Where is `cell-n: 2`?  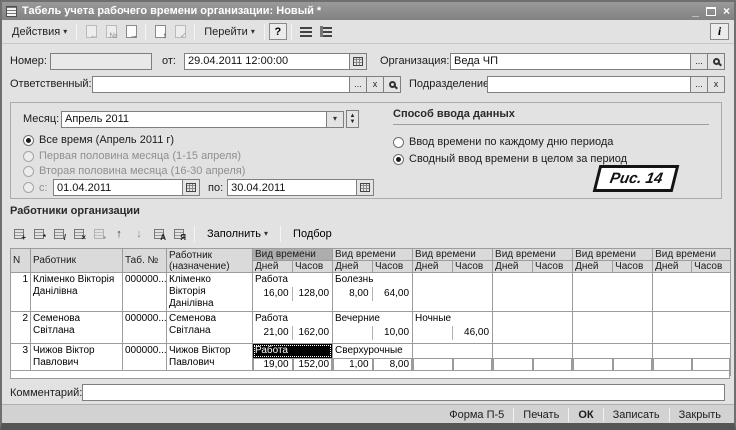 cell-n: 2 is located at coordinates (20, 327).